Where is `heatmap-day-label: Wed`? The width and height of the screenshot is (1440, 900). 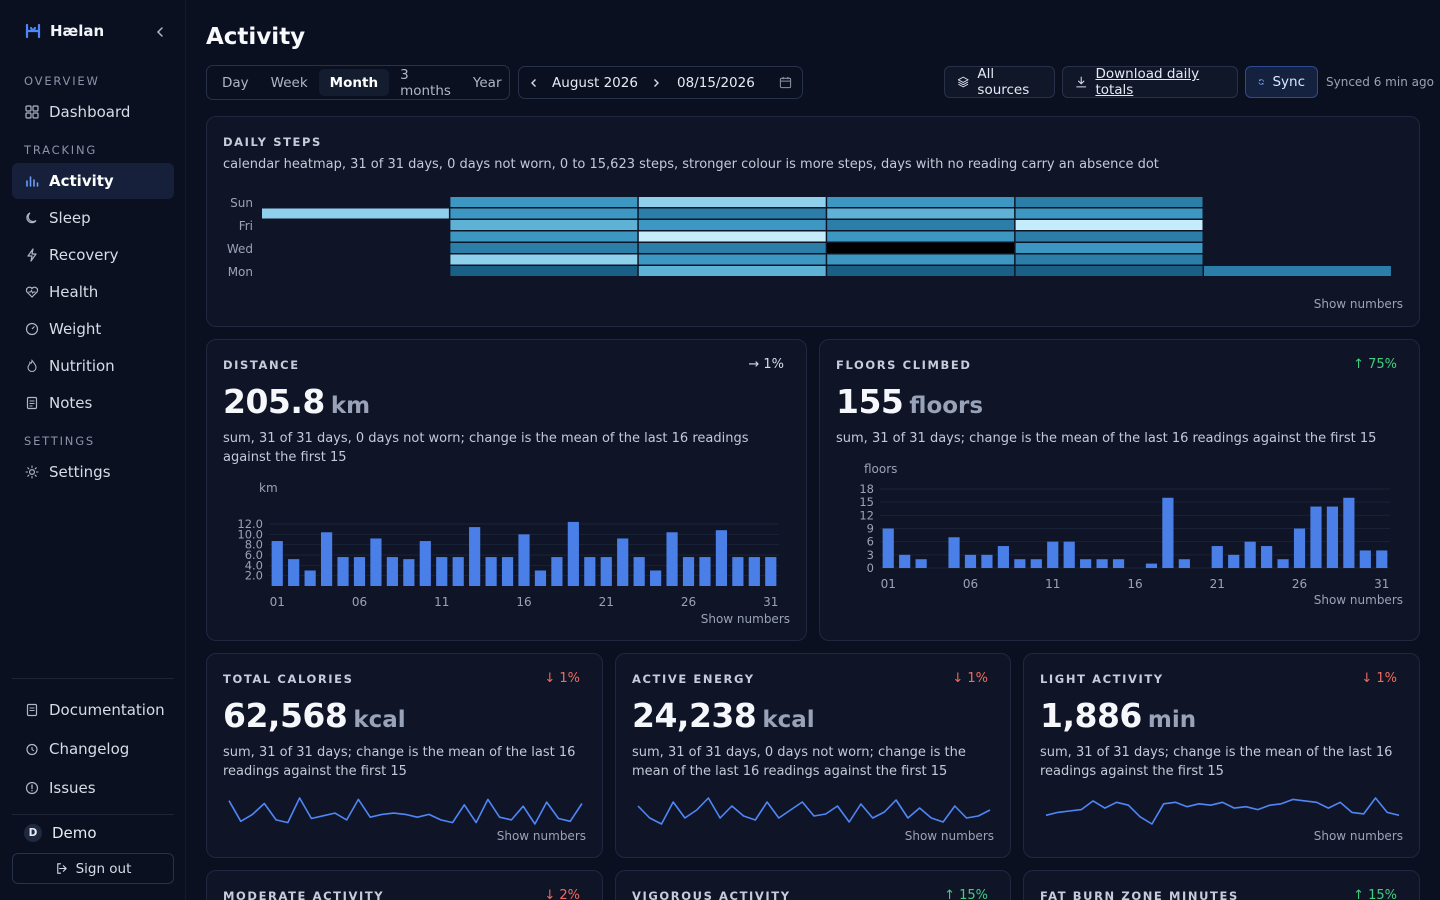
heatmap-day-label: Wed is located at coordinates (240, 249).